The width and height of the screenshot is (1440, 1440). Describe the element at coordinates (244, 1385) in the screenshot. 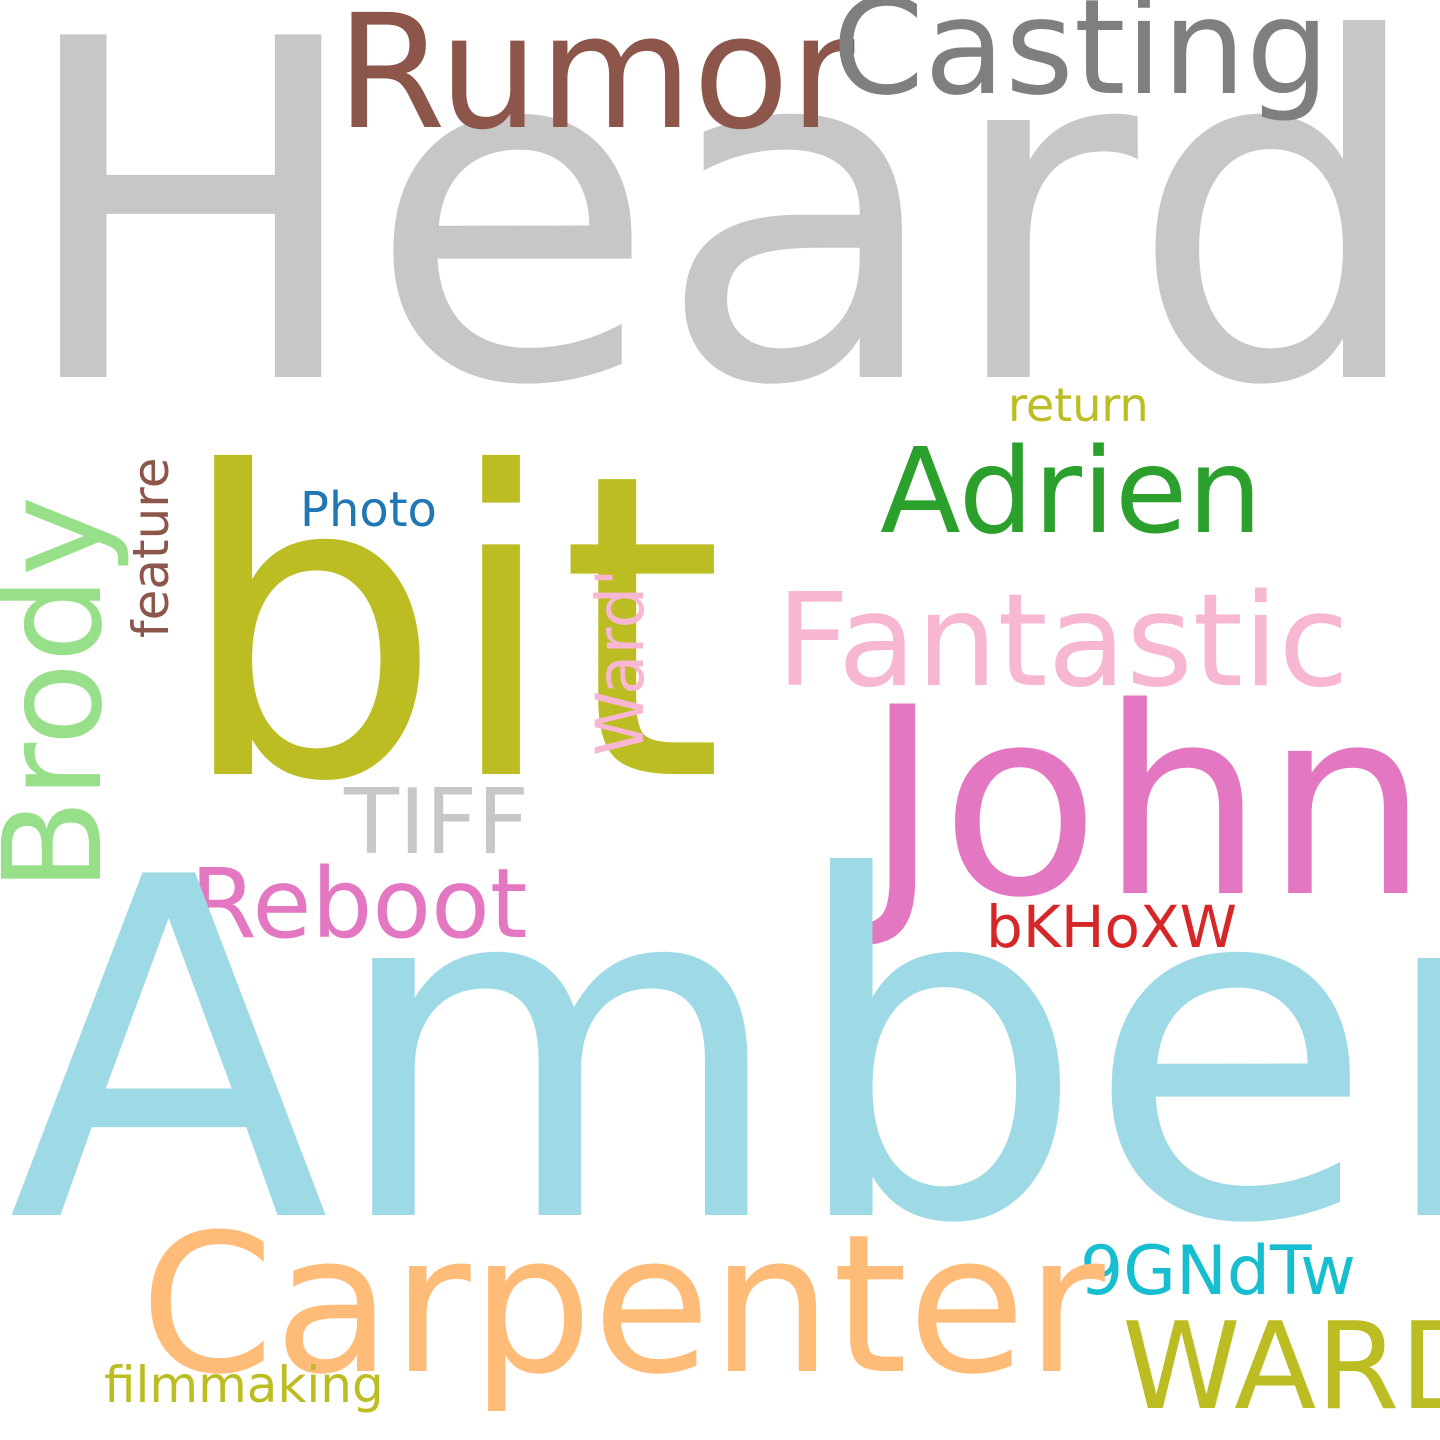

I see `word-filmmaking: filmmaking` at that location.